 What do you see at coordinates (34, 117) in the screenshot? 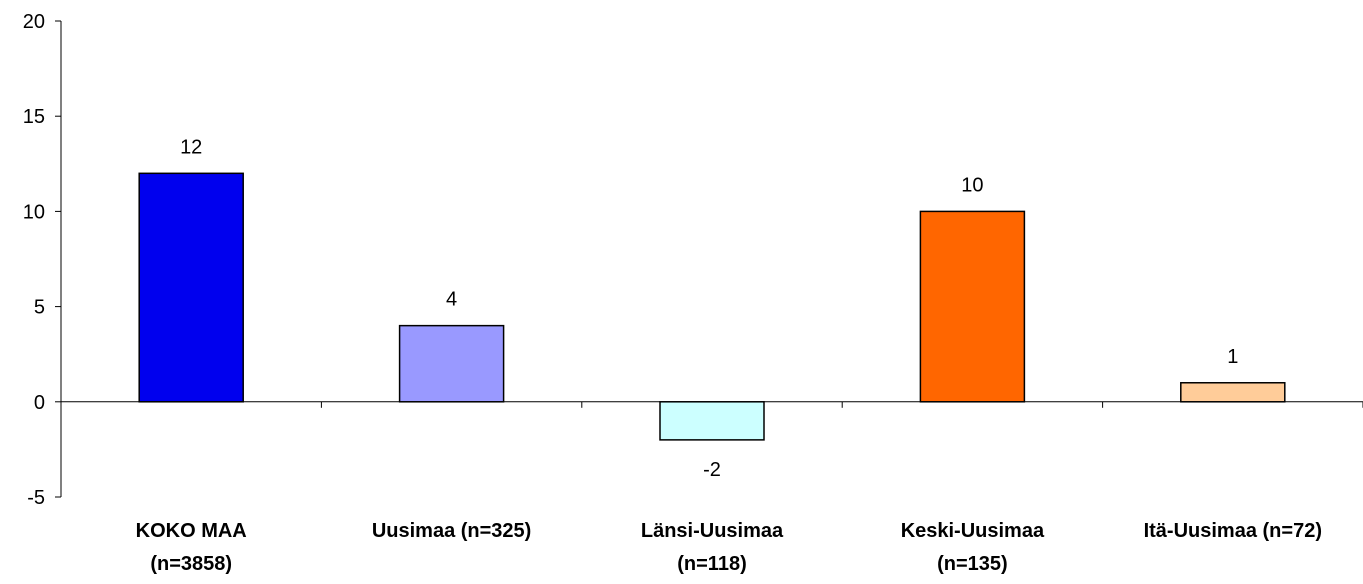
I see `y-tick-label: 15` at bounding box center [34, 117].